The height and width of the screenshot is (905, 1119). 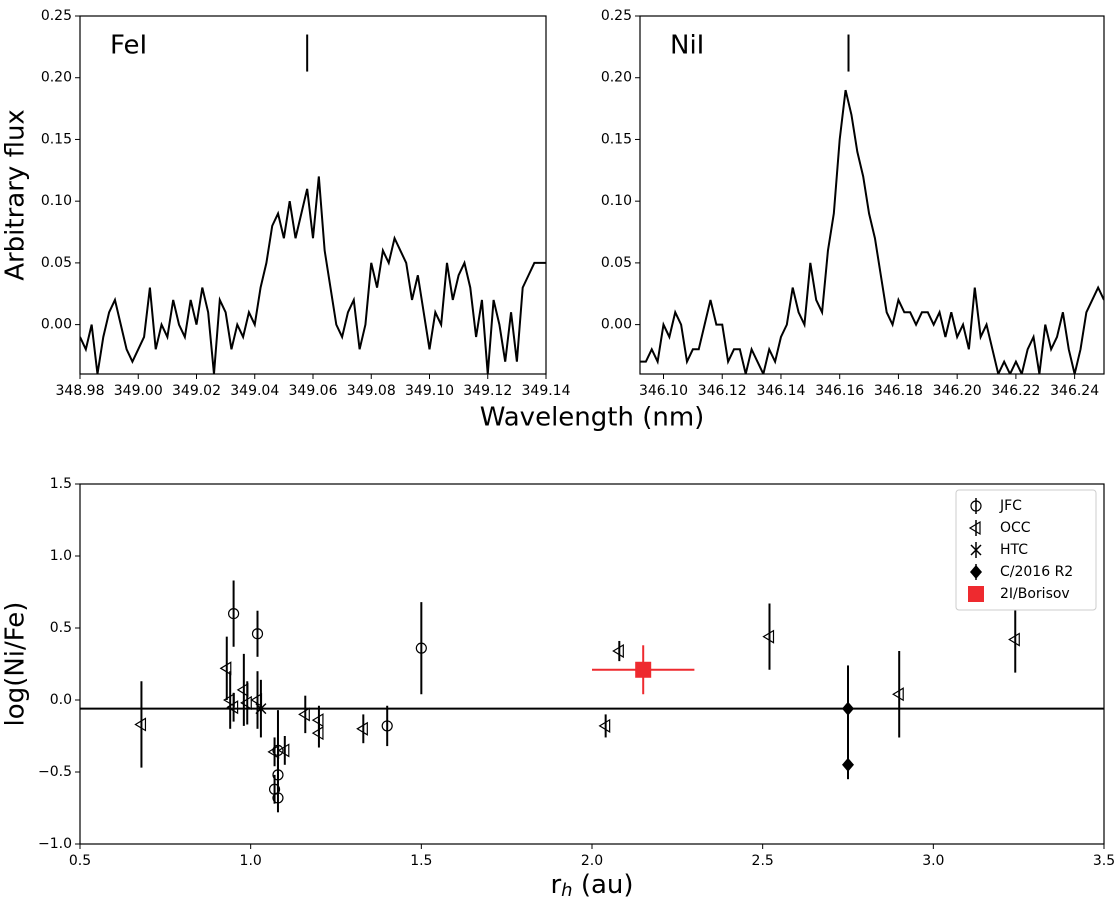 I want to click on x-tick-label: 346.12, so click(x=722, y=391).